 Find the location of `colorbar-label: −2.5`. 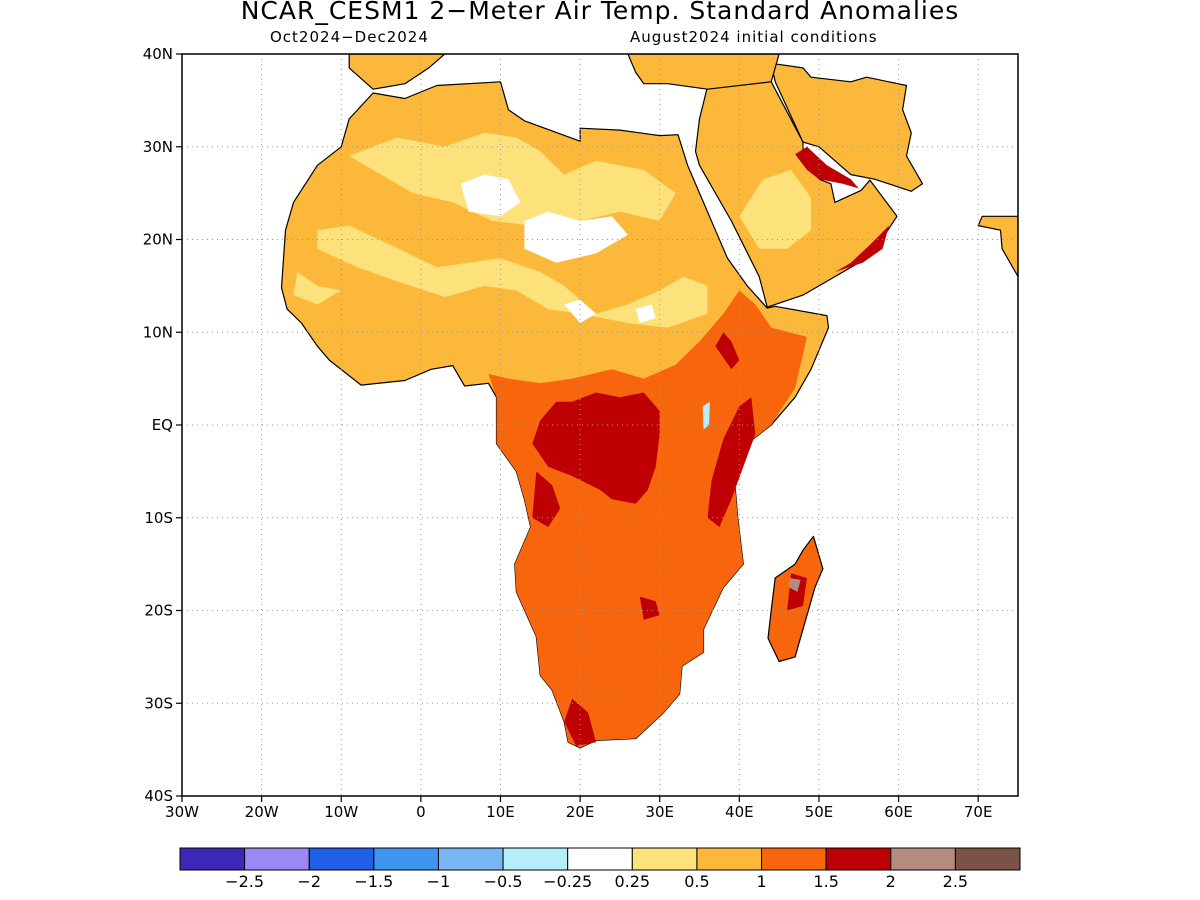

colorbar-label: −2.5 is located at coordinates (244, 881).